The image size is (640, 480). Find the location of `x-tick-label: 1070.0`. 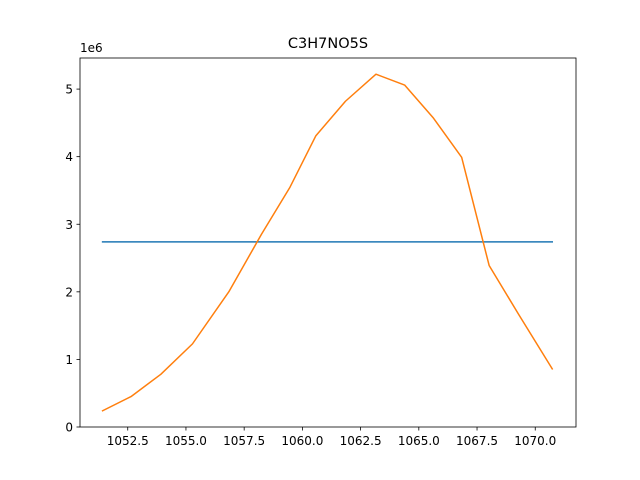

x-tick-label: 1070.0 is located at coordinates (535, 441).